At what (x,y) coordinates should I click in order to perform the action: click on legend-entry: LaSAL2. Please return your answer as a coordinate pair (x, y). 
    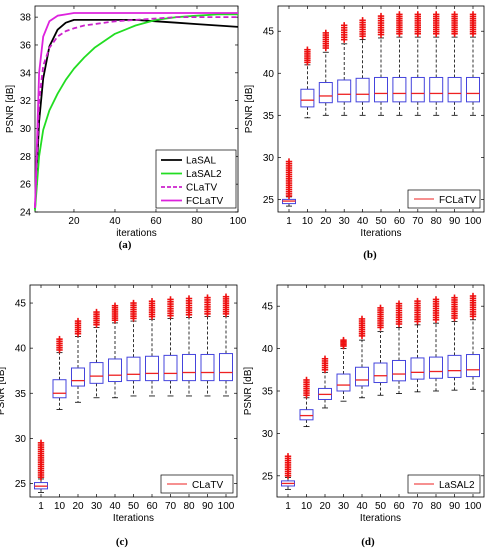
    Looking at the image, I should click on (204, 174).